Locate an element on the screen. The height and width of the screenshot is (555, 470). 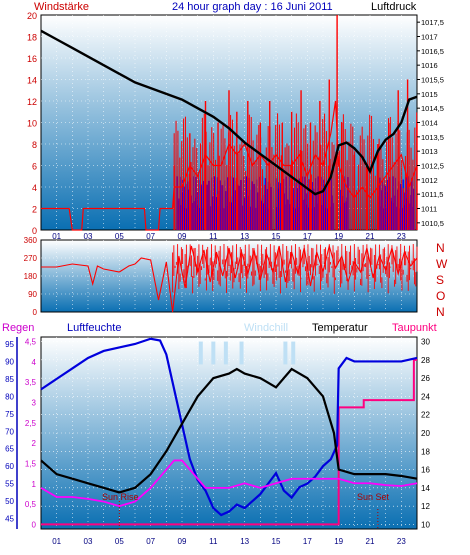
tick-pressure-0: 1010,5 is located at coordinates (432, 223).